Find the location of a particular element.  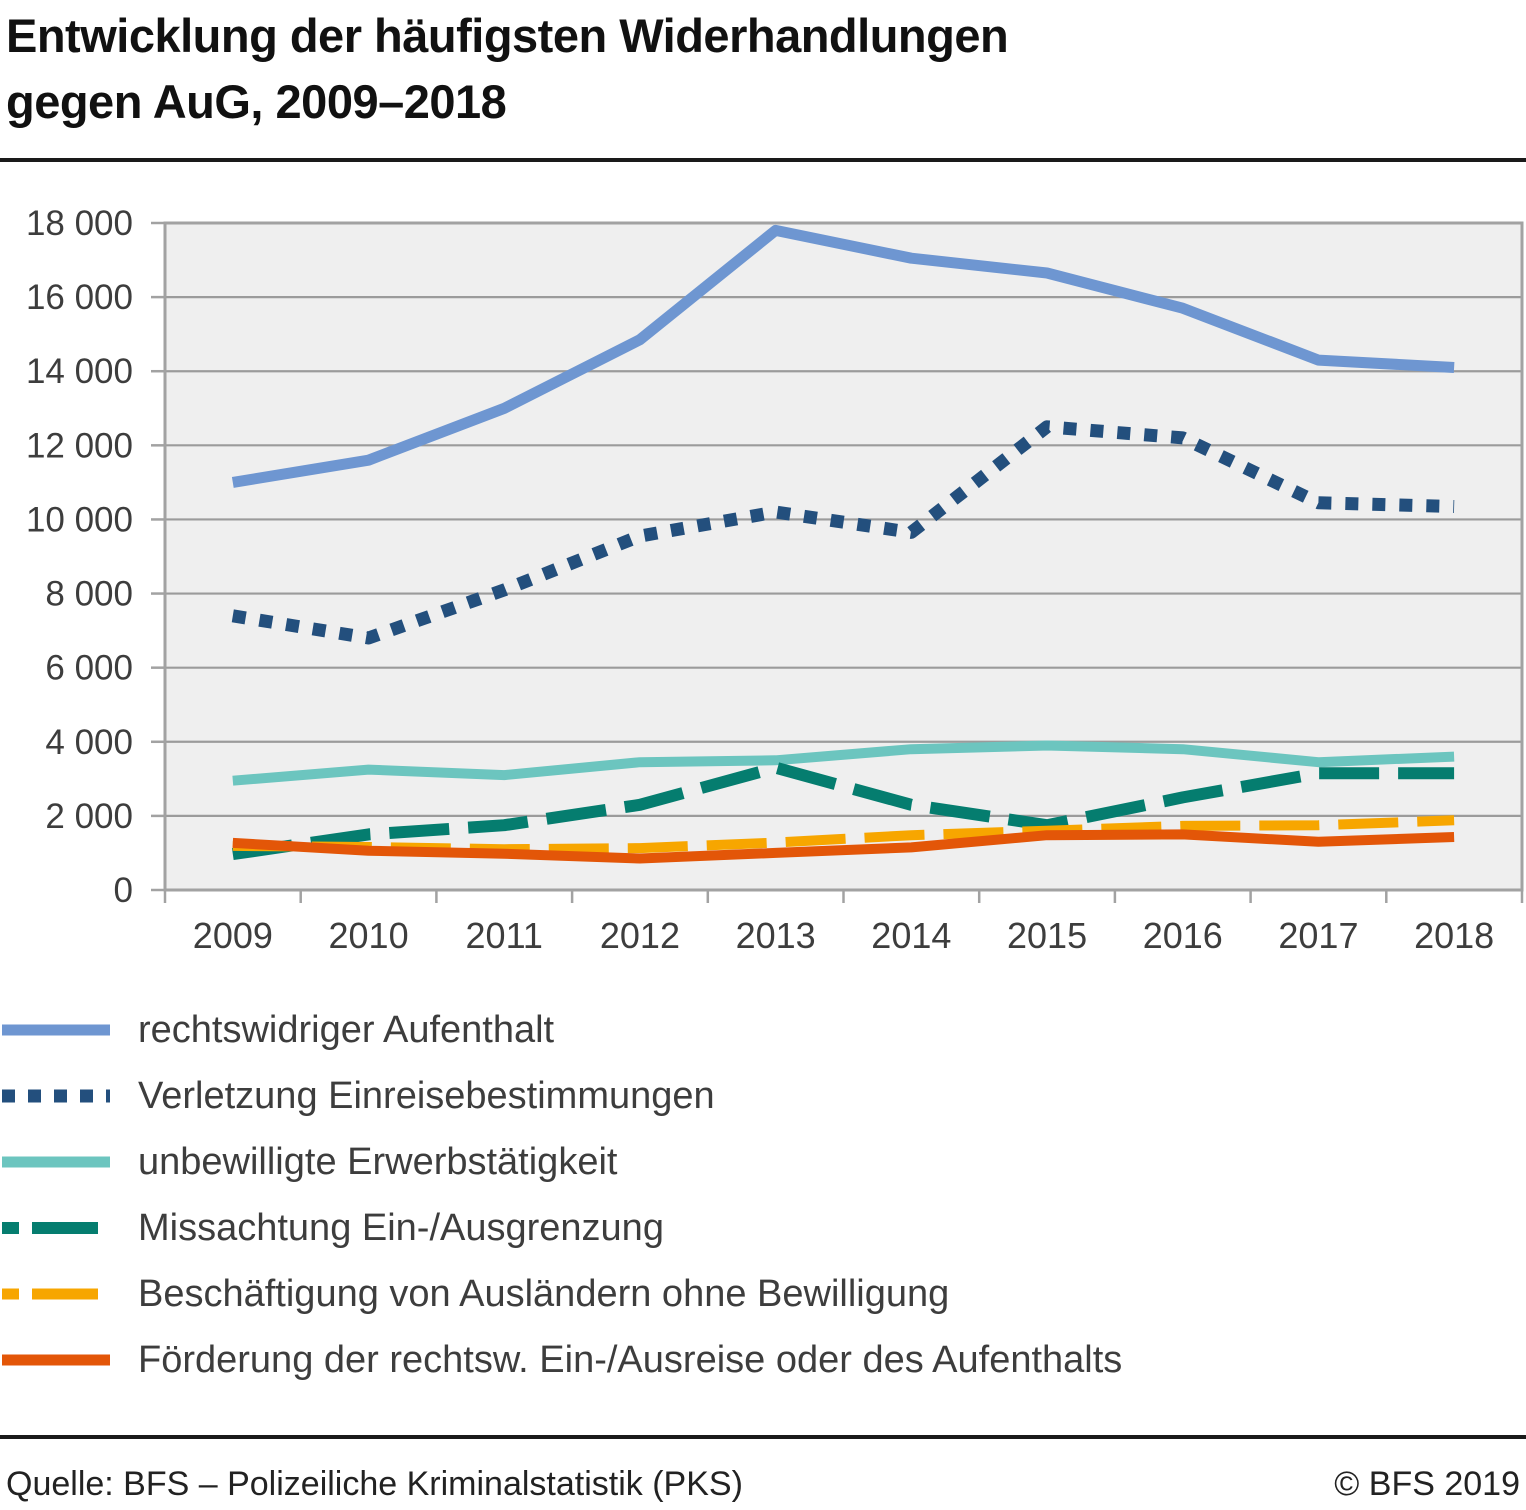

legend-swatch-dotted-line is located at coordinates (56, 1096).